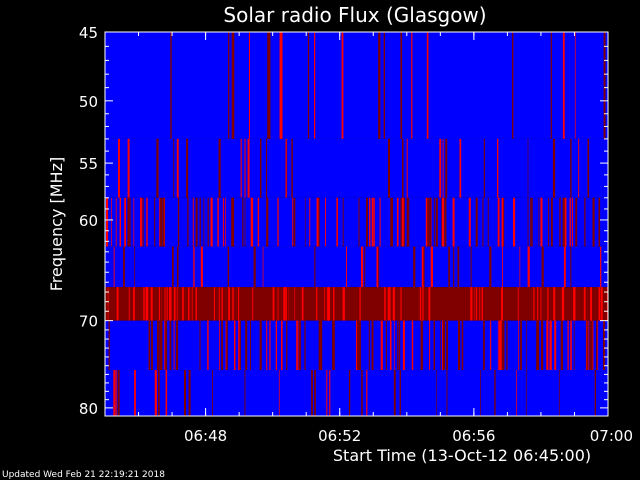 The height and width of the screenshot is (480, 640). I want to click on y-tick-label: 80, so click(88, 409).